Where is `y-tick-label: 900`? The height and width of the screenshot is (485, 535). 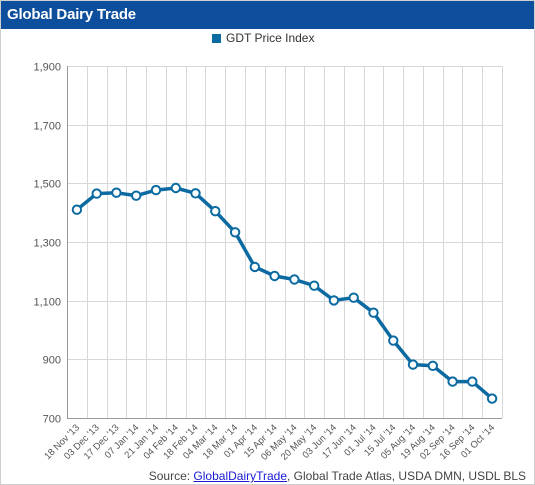
y-tick-label: 900 is located at coordinates (52, 361).